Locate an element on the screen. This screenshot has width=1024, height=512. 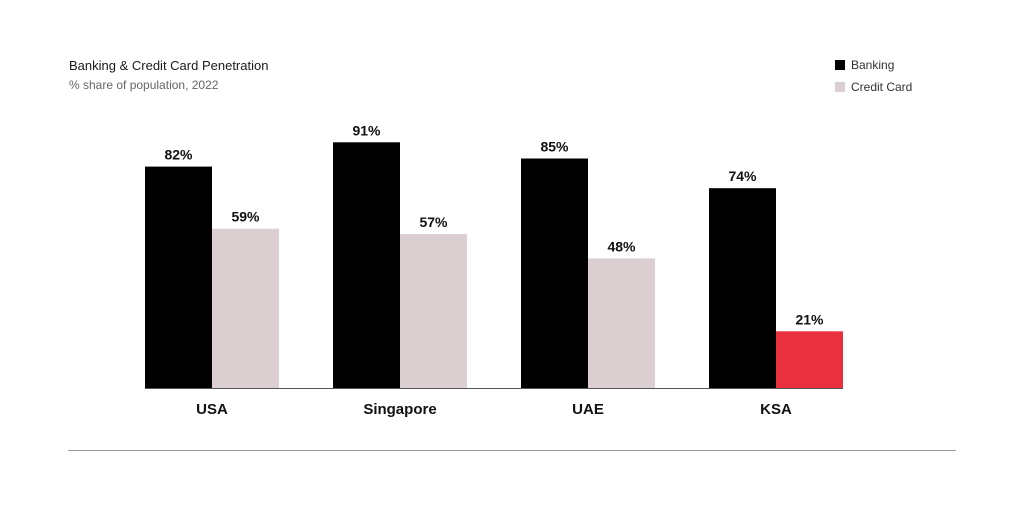
bar-credit-card-singapore is located at coordinates (433, 311).